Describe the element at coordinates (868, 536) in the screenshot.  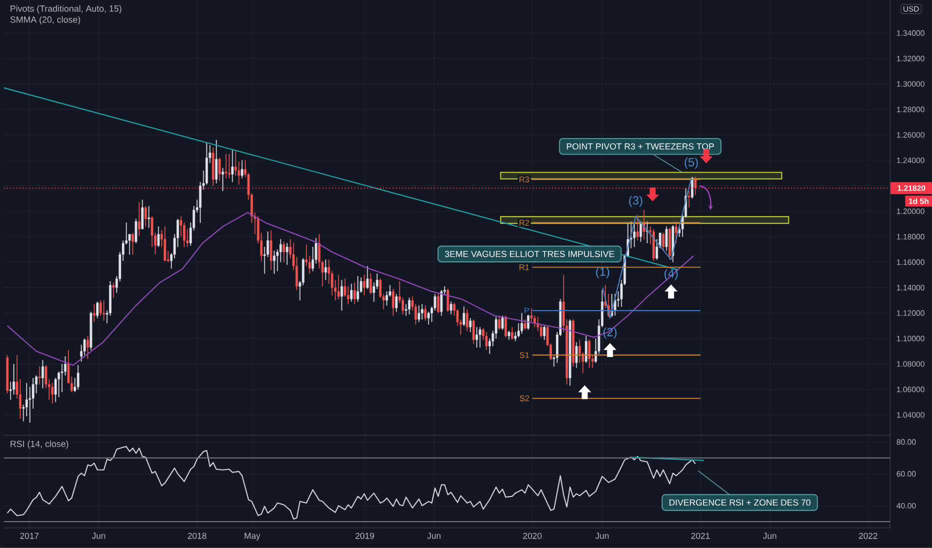
I see `x-tick-label: 2022` at that location.